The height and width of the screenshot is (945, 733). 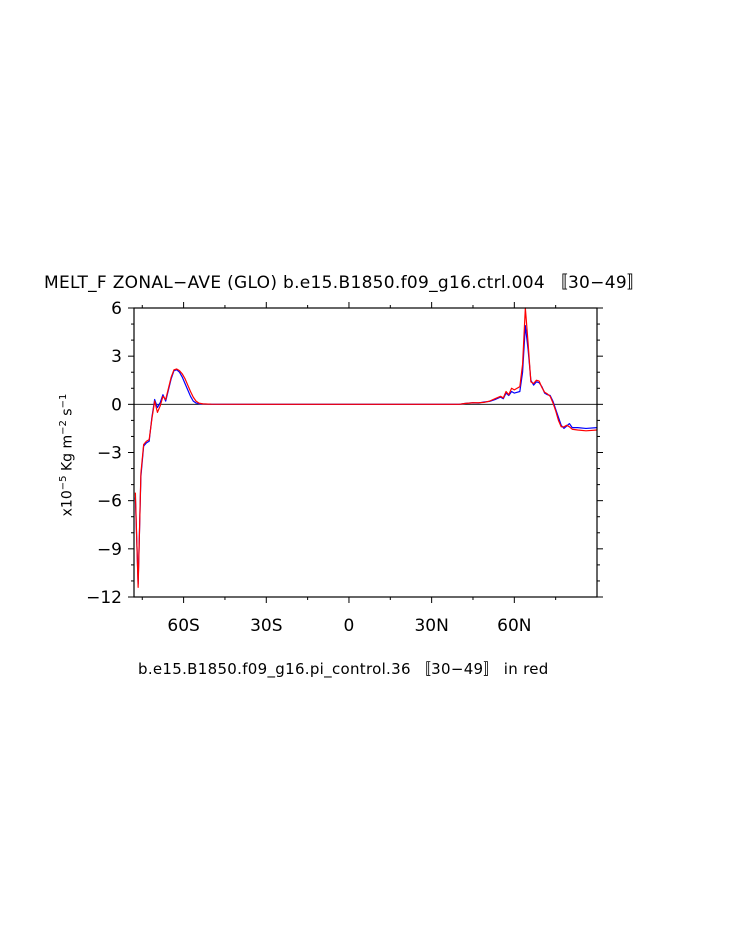 What do you see at coordinates (183, 626) in the screenshot?
I see `x-tick-label: 60S` at bounding box center [183, 626].